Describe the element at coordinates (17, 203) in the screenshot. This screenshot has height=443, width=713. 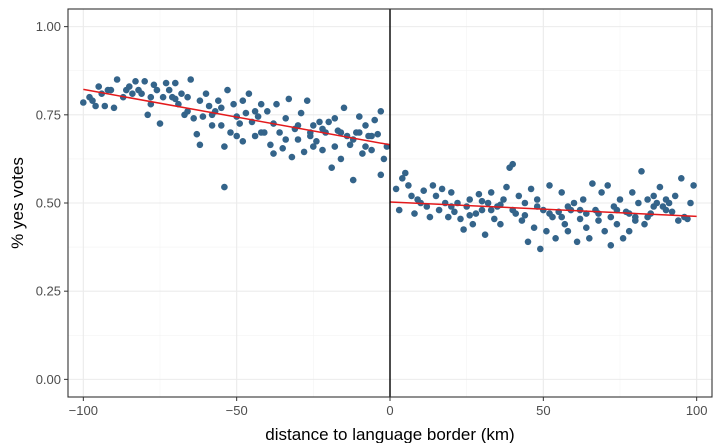
I see `y-axis-title: % yes votes` at that location.